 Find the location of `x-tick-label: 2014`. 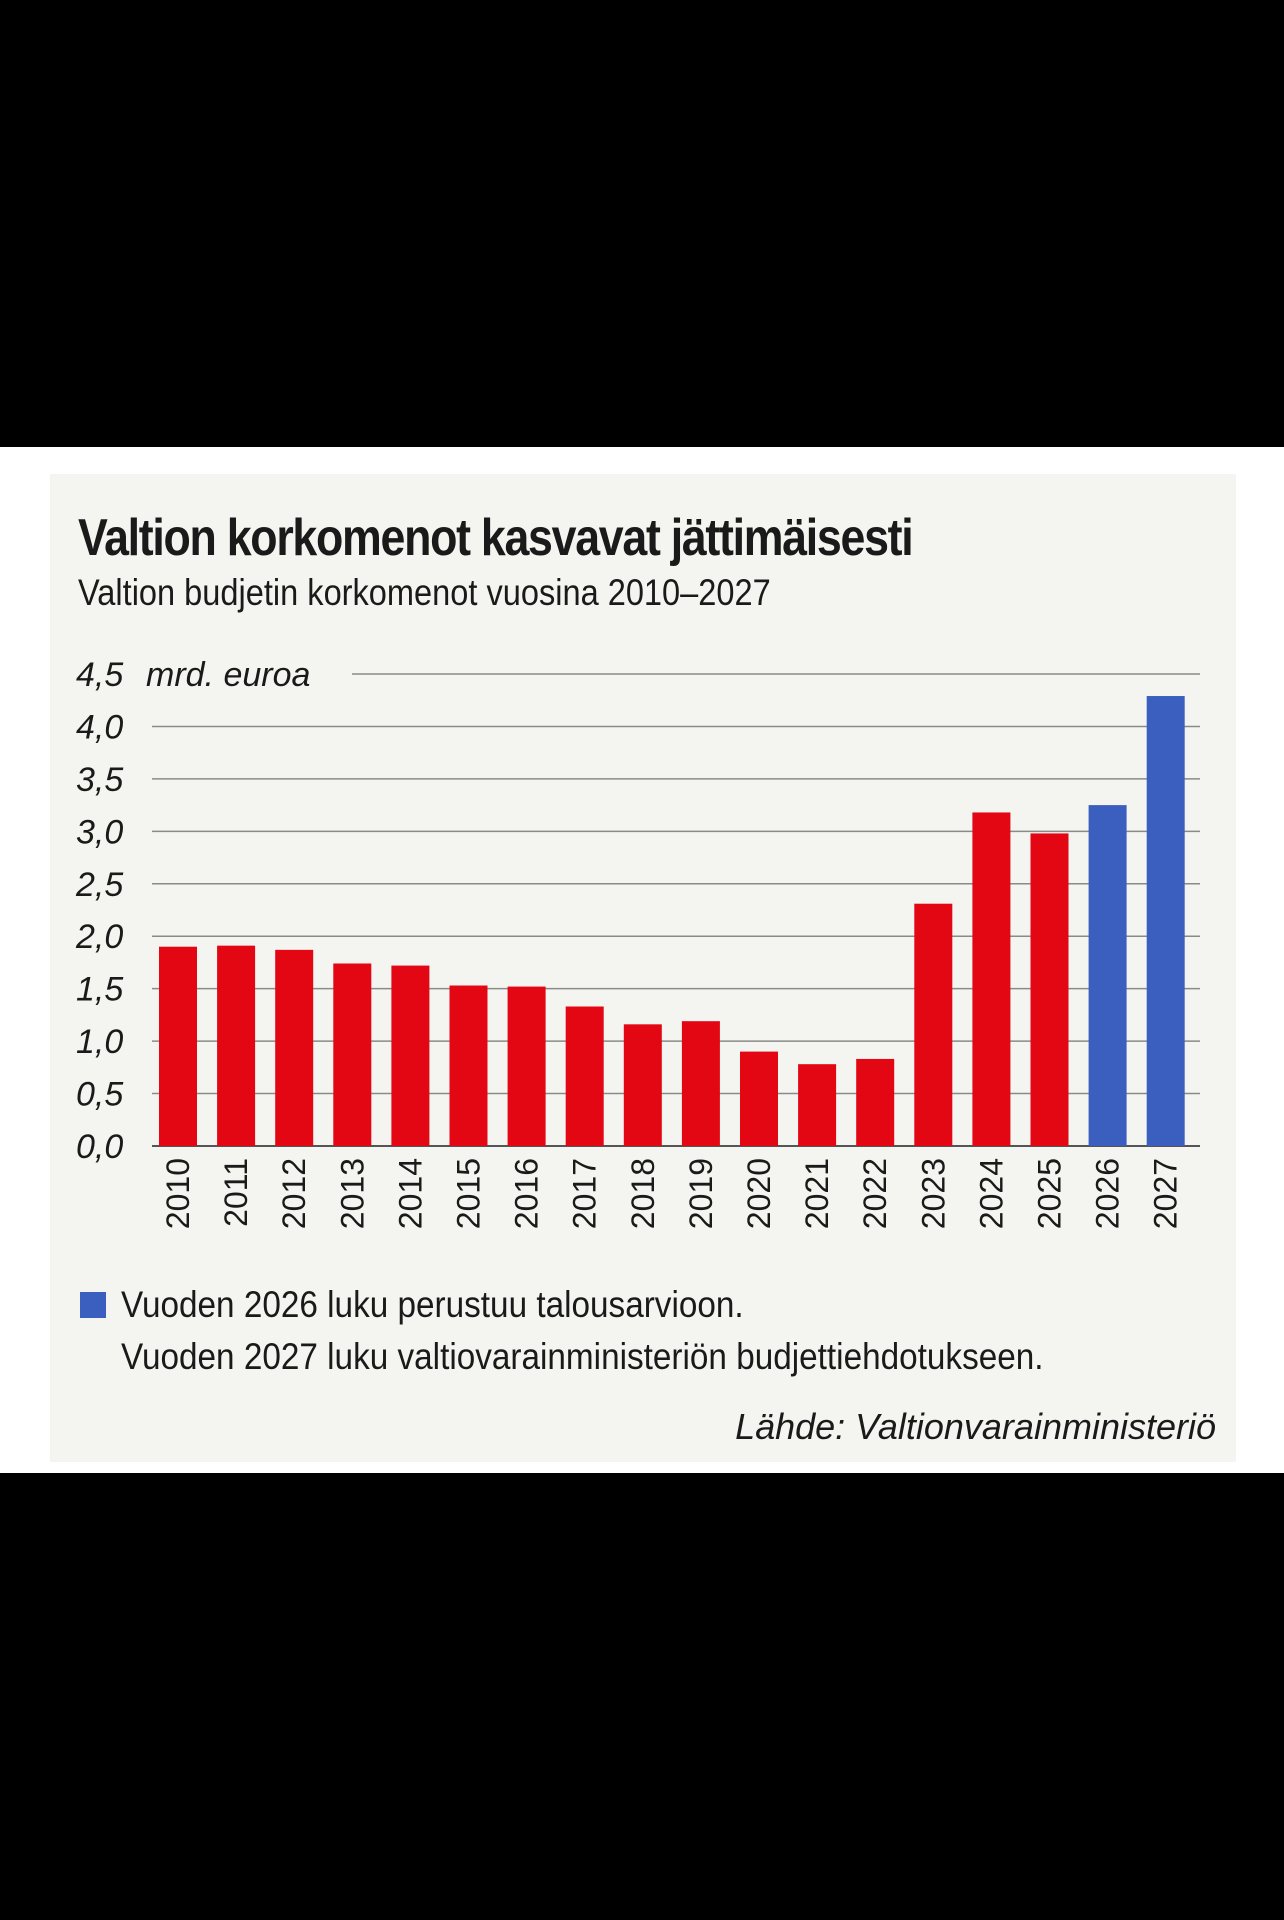

x-tick-label: 2014 is located at coordinates (410, 1193).